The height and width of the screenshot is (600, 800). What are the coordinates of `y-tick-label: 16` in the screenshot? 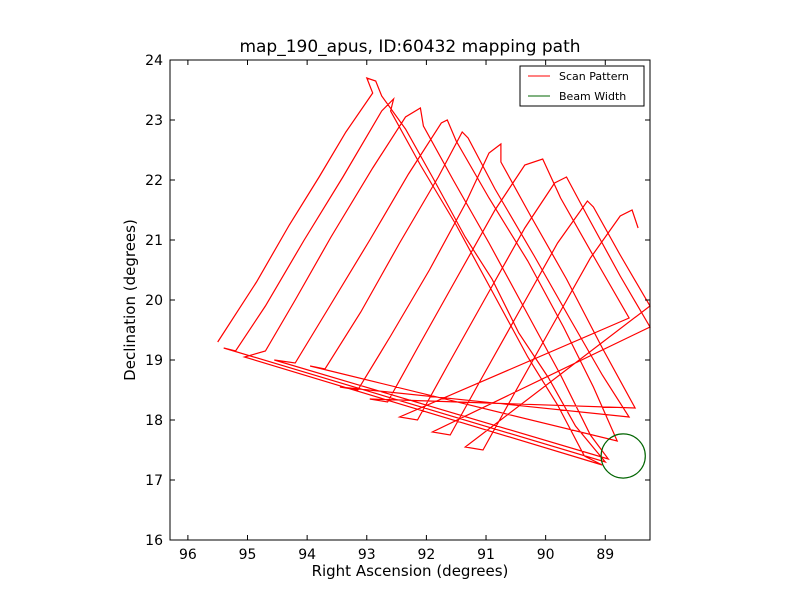 It's located at (154, 541).